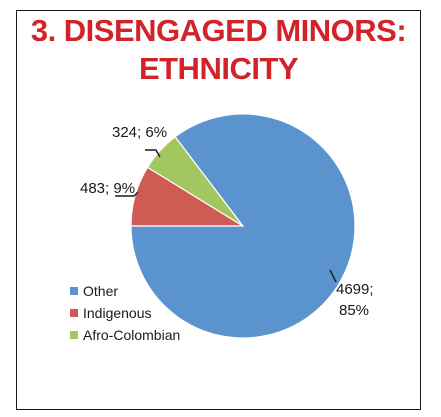 This screenshot has width=441, height=417. What do you see at coordinates (354, 310) in the screenshot?
I see `data-label-other-percent: 85%` at bounding box center [354, 310].